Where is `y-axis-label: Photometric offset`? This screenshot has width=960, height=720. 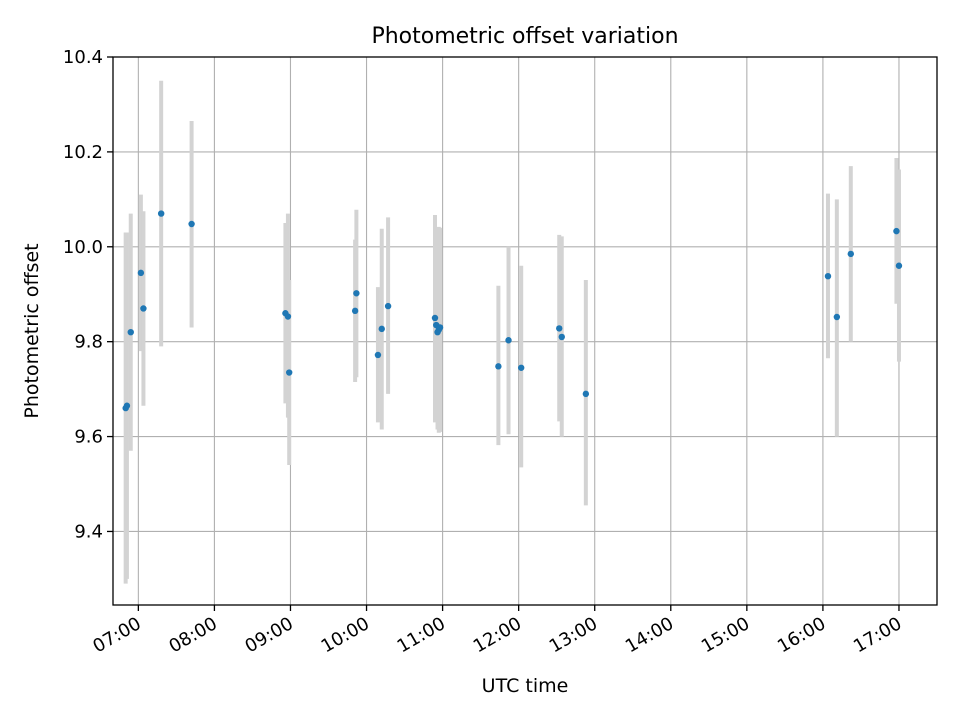 y-axis-label: Photometric offset is located at coordinates (32, 330).